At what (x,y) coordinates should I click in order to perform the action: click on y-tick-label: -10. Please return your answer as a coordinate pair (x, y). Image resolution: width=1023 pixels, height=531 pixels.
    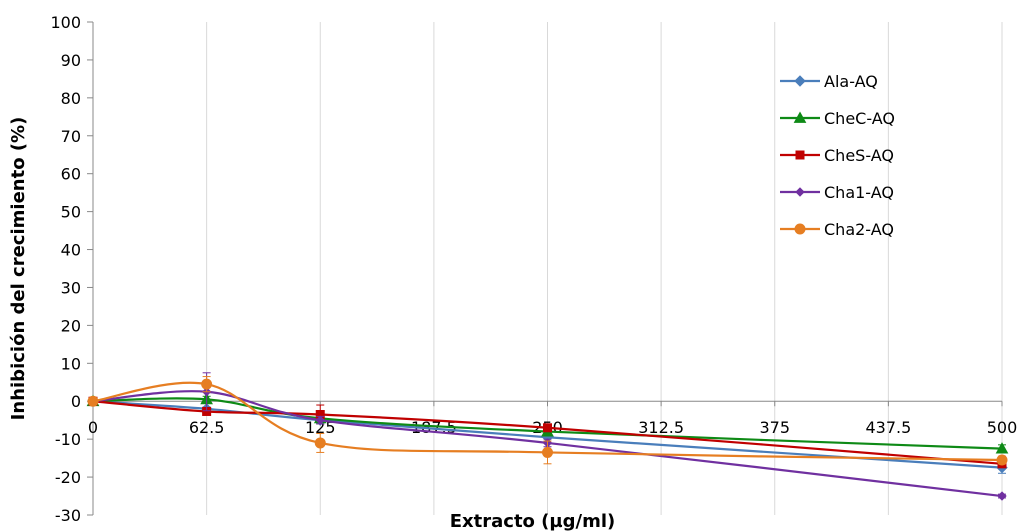
    Looking at the image, I should click on (68, 439).